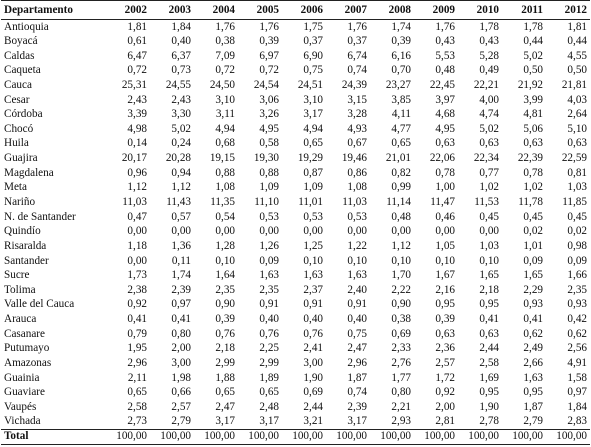 This screenshot has width=591, height=447. Describe the element at coordinates (533, 421) in the screenshot. I see `value-cell: 2,79` at that location.